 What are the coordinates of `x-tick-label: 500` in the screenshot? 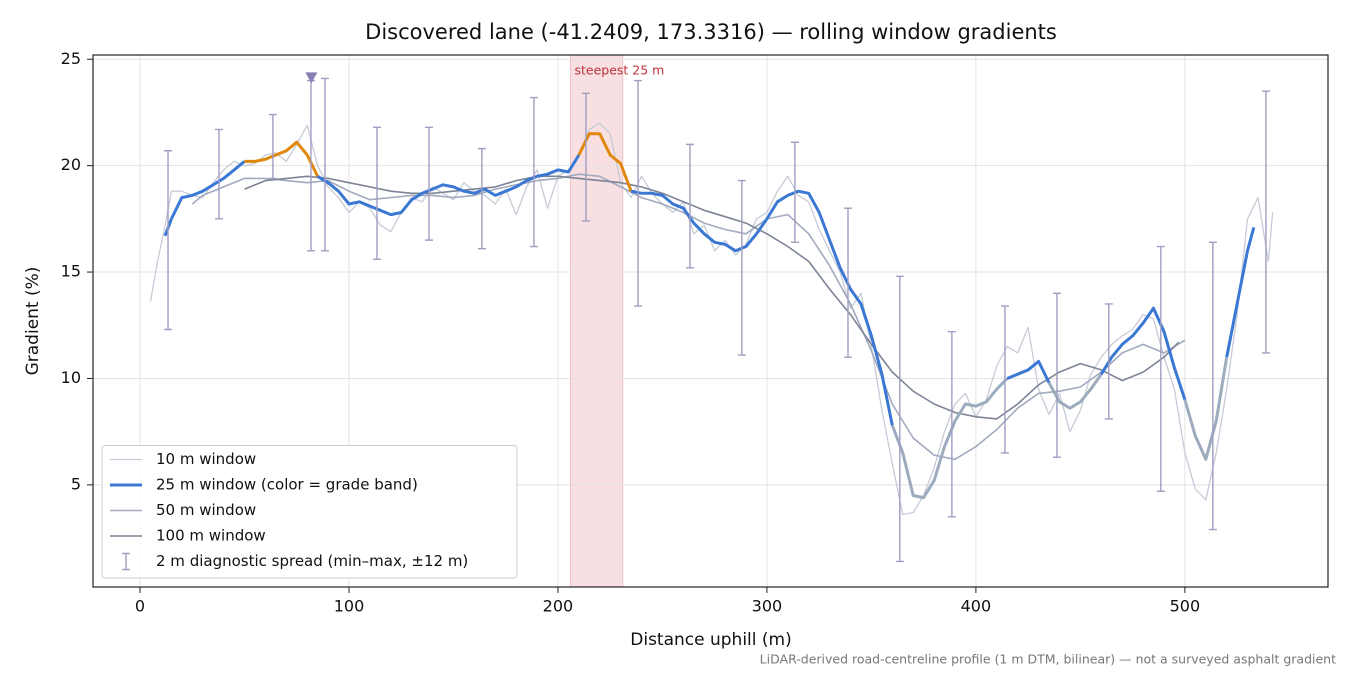 It's located at (1185, 606).